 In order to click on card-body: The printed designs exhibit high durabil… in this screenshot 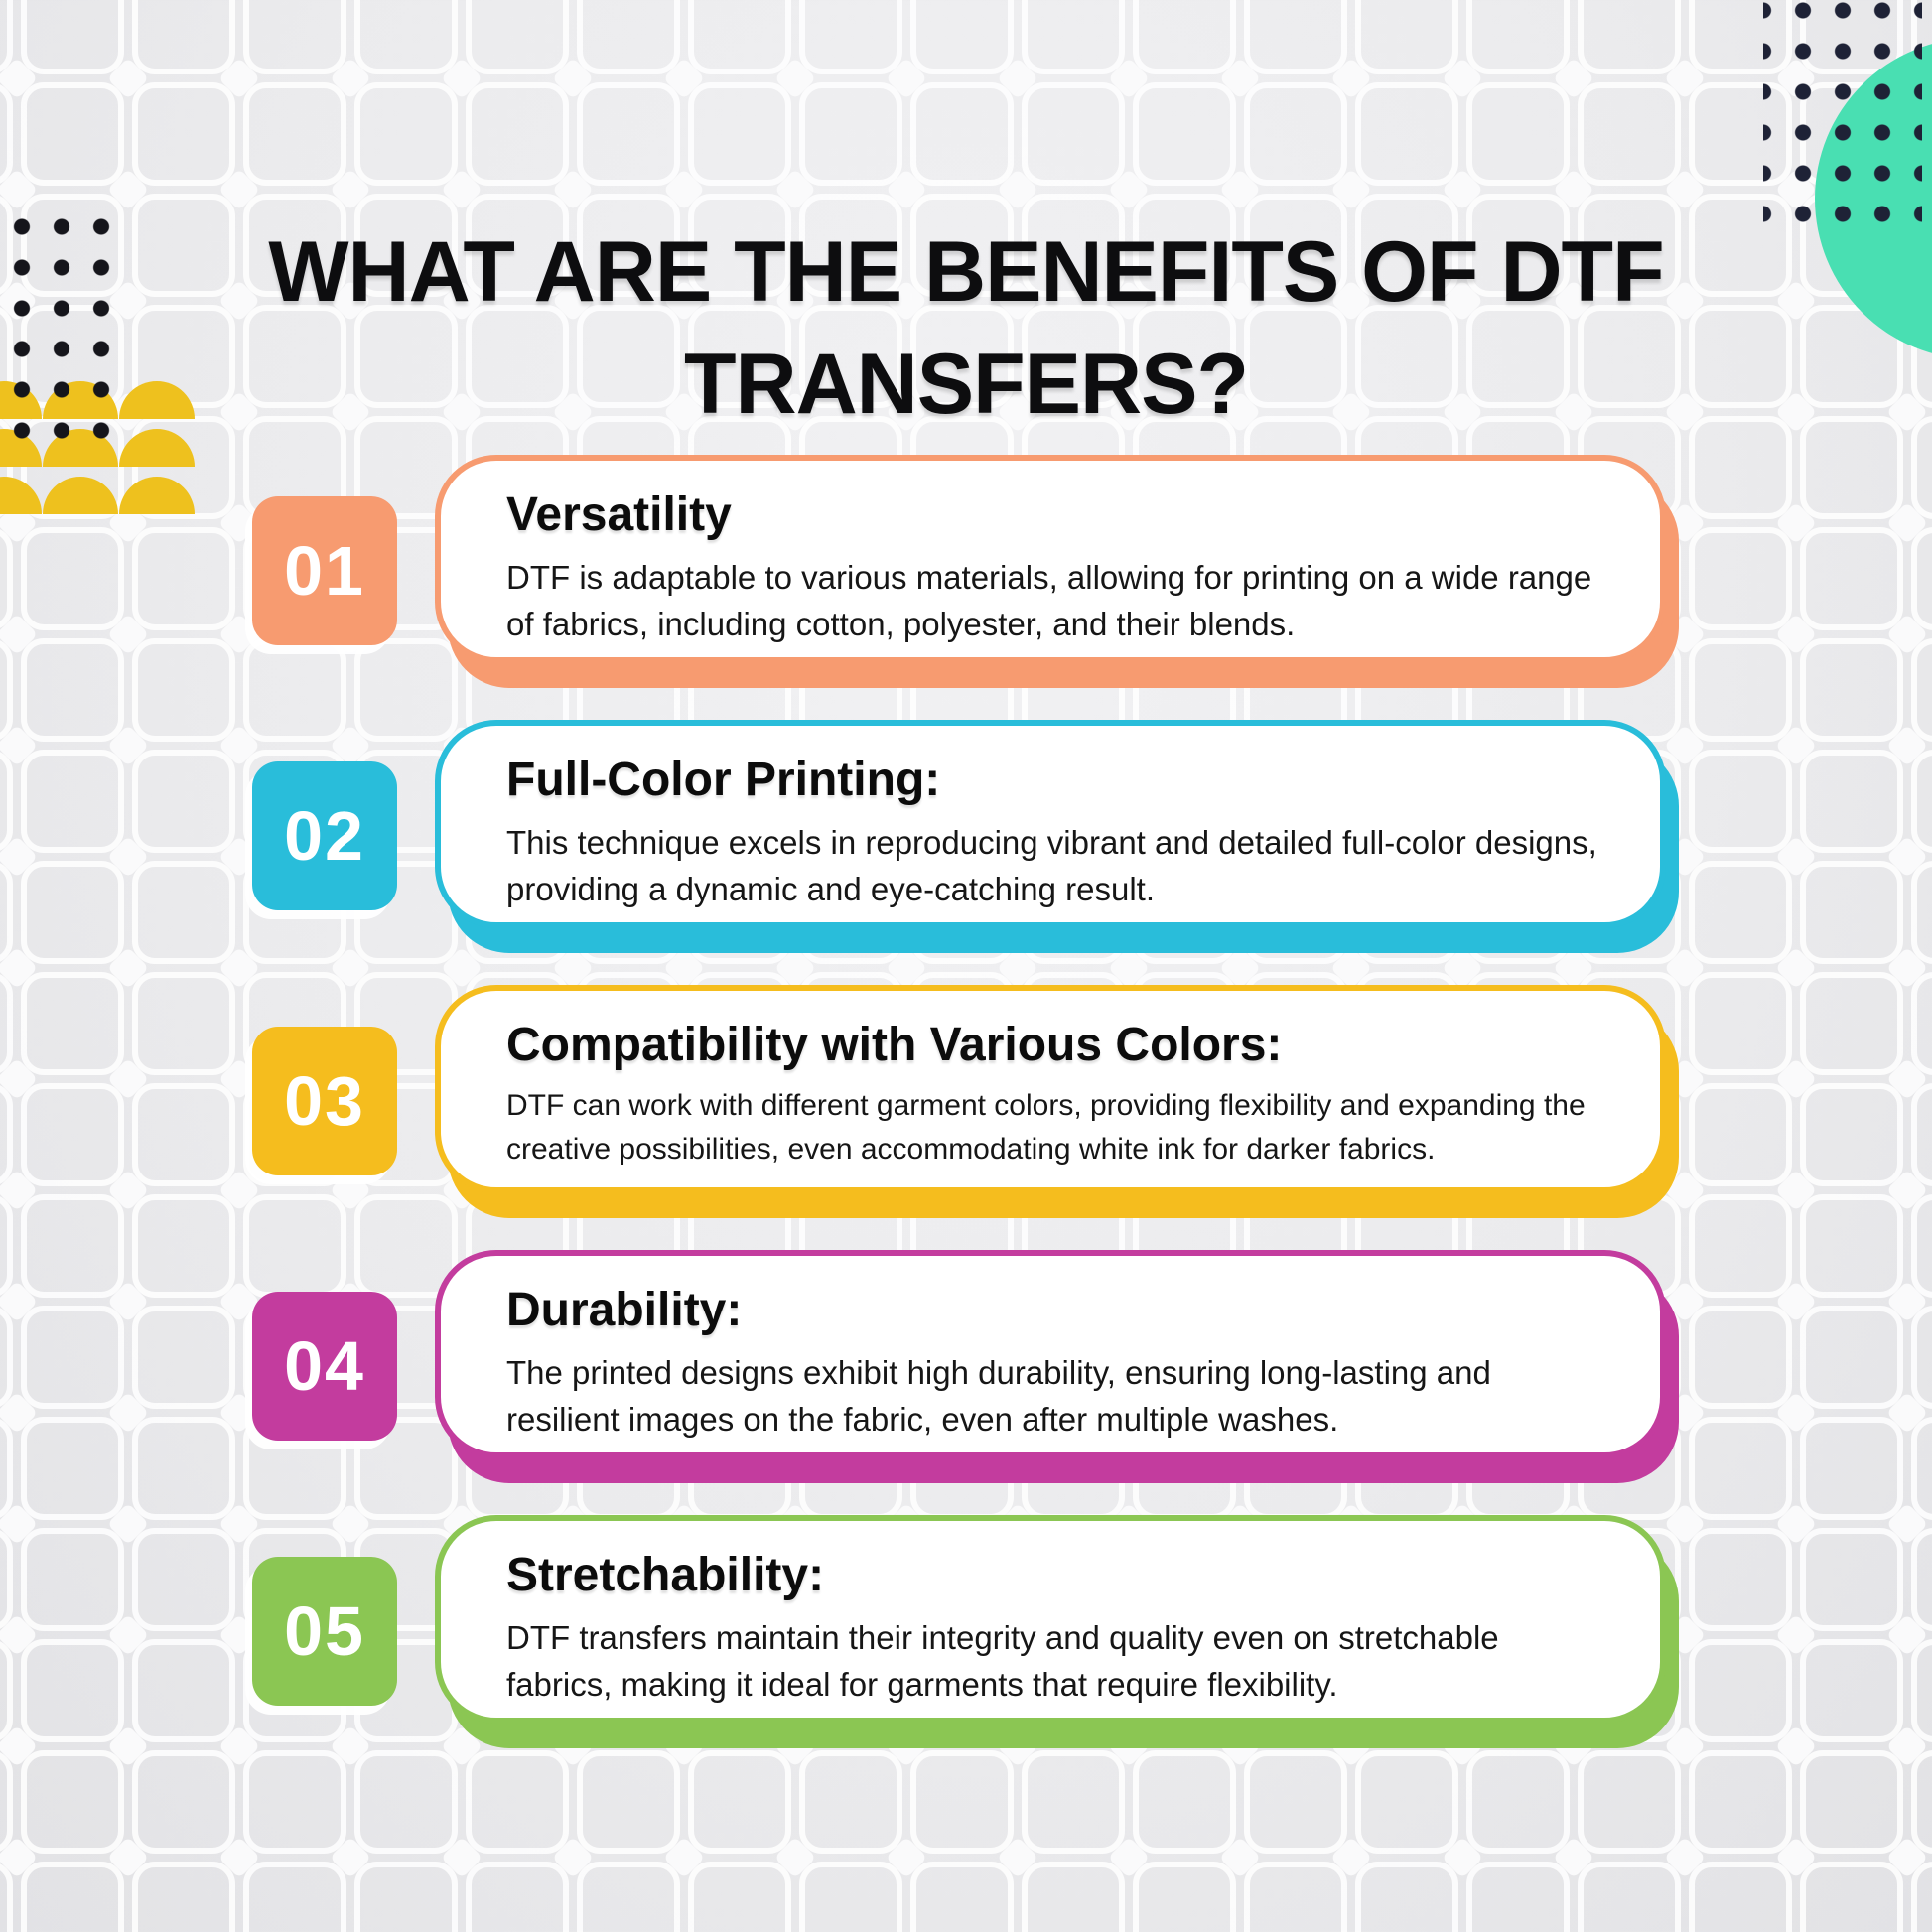, I will do `click(999, 1396)`.